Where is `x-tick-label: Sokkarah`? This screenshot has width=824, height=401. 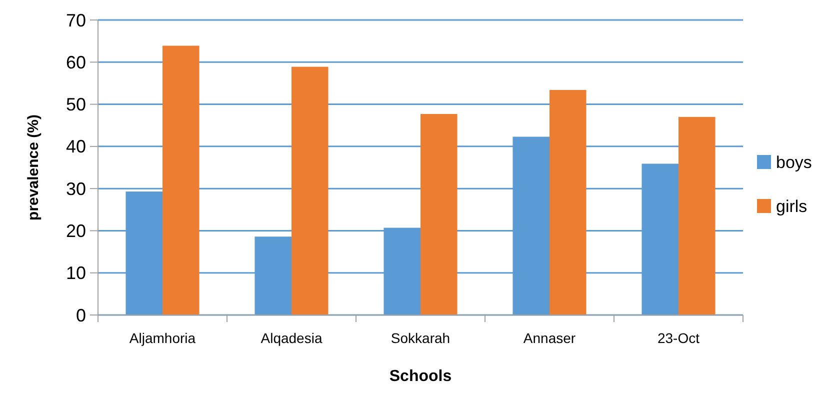 x-tick-label: Sokkarah is located at coordinates (420, 338).